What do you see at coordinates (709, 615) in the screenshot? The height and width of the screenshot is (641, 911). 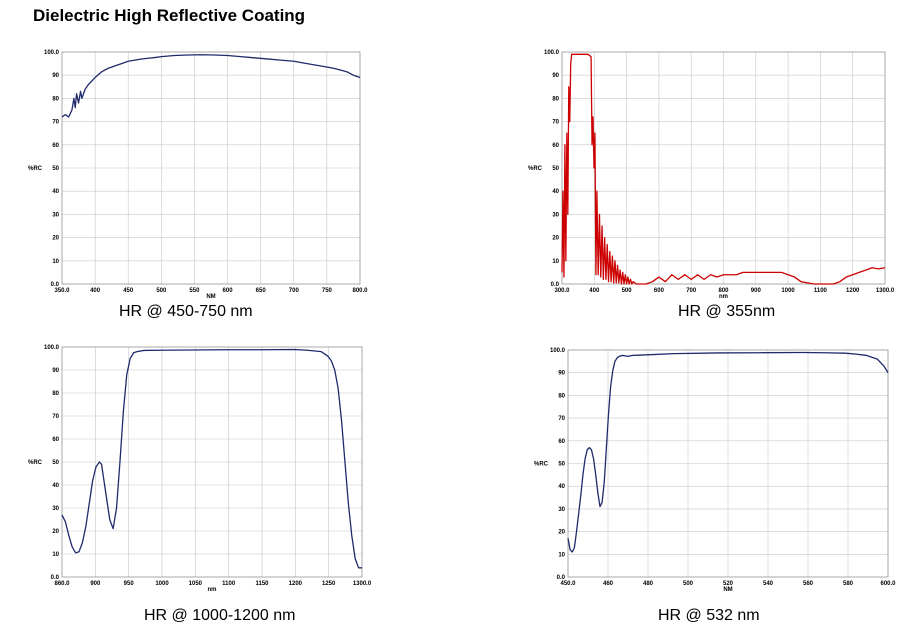 I see `chart-caption: HR @ 532 nm` at bounding box center [709, 615].